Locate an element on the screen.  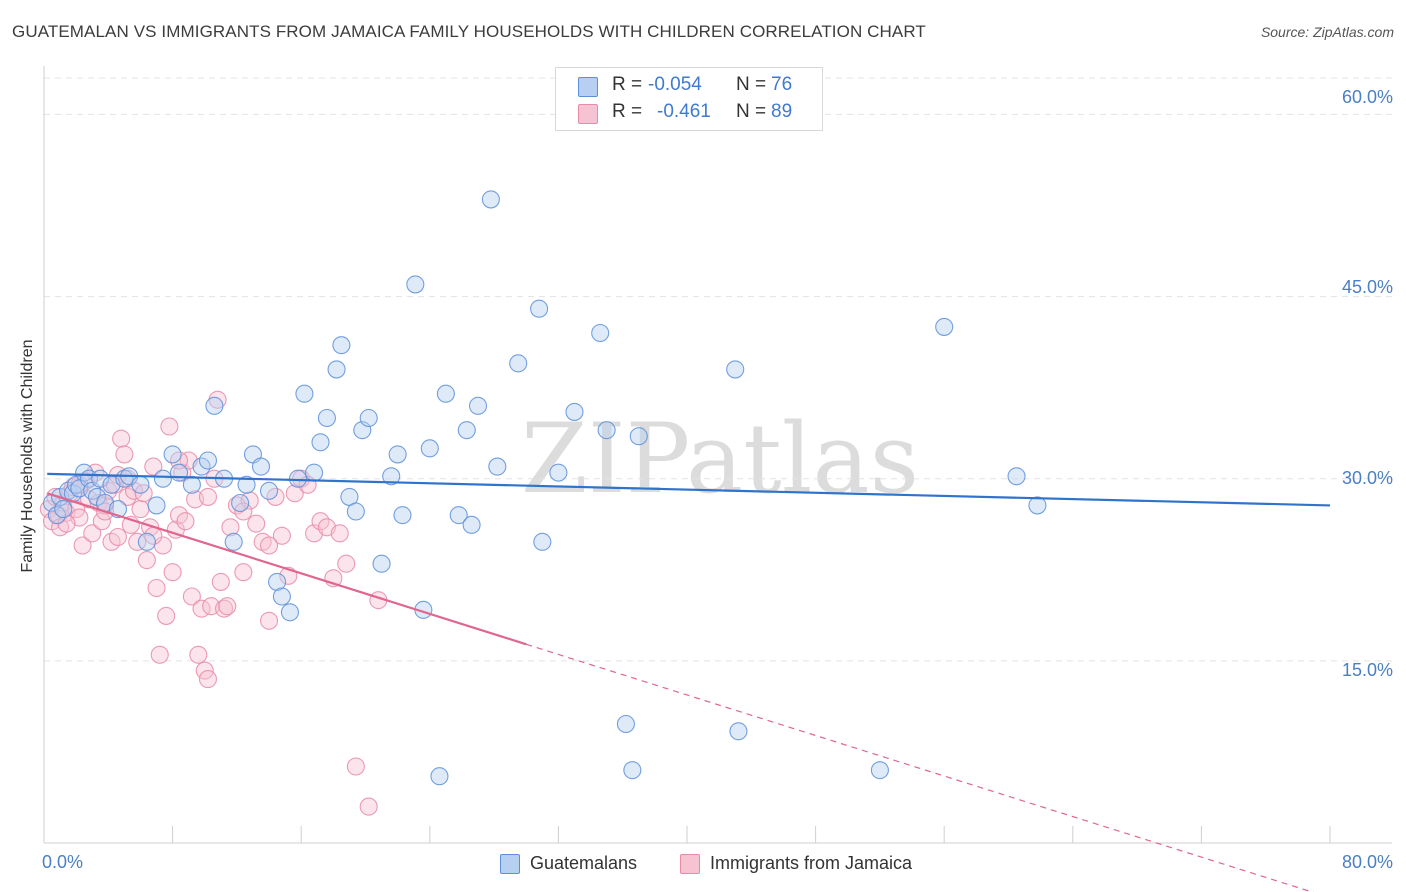
legend-series-label: Guatemalans is located at coordinates (584, 863).